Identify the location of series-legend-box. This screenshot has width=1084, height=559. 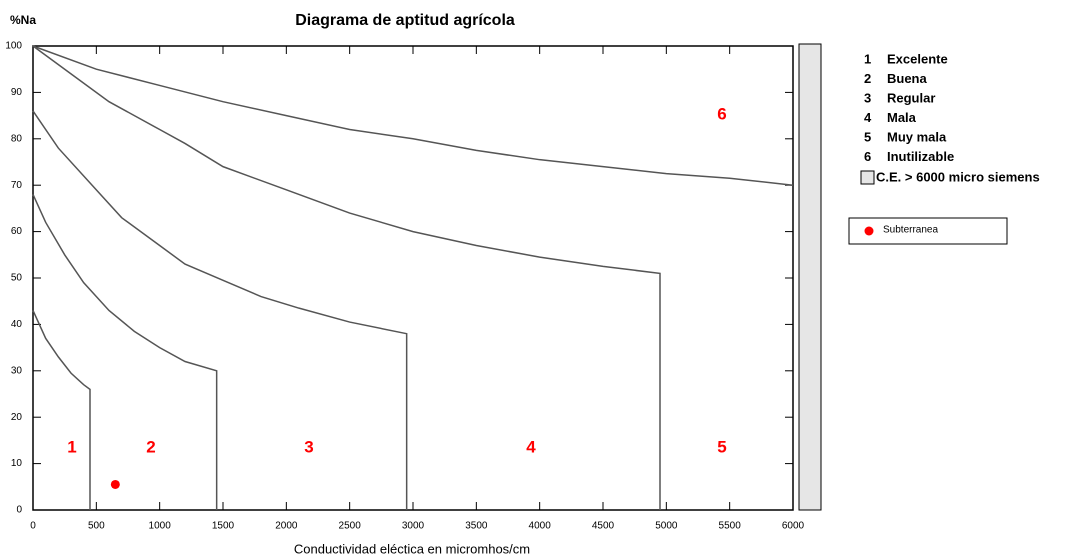
(928, 231).